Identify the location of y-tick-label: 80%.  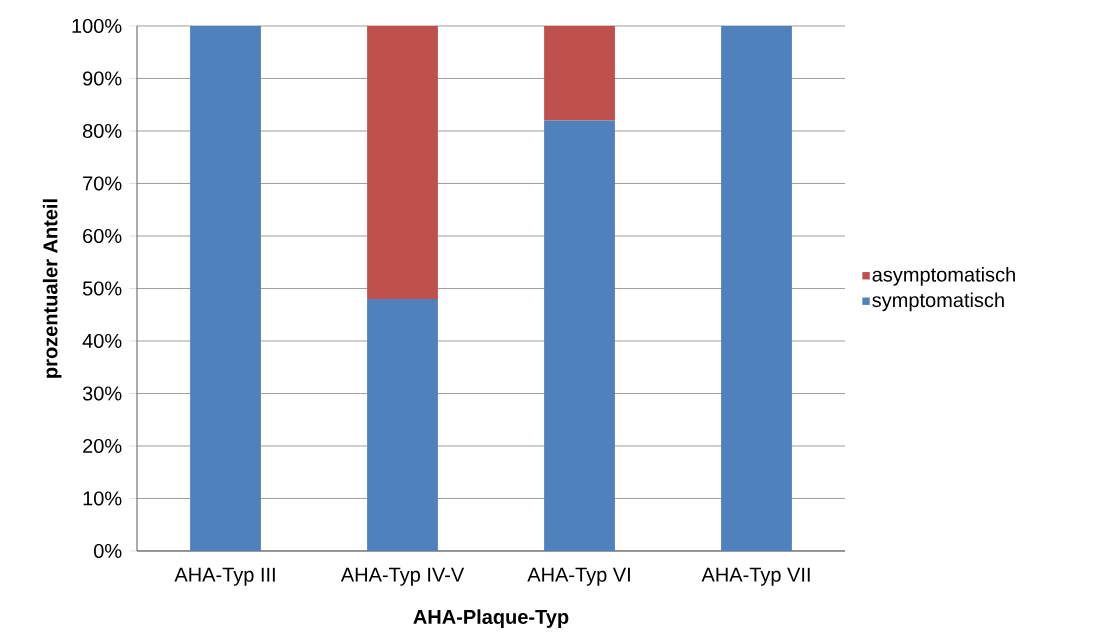
(102, 131).